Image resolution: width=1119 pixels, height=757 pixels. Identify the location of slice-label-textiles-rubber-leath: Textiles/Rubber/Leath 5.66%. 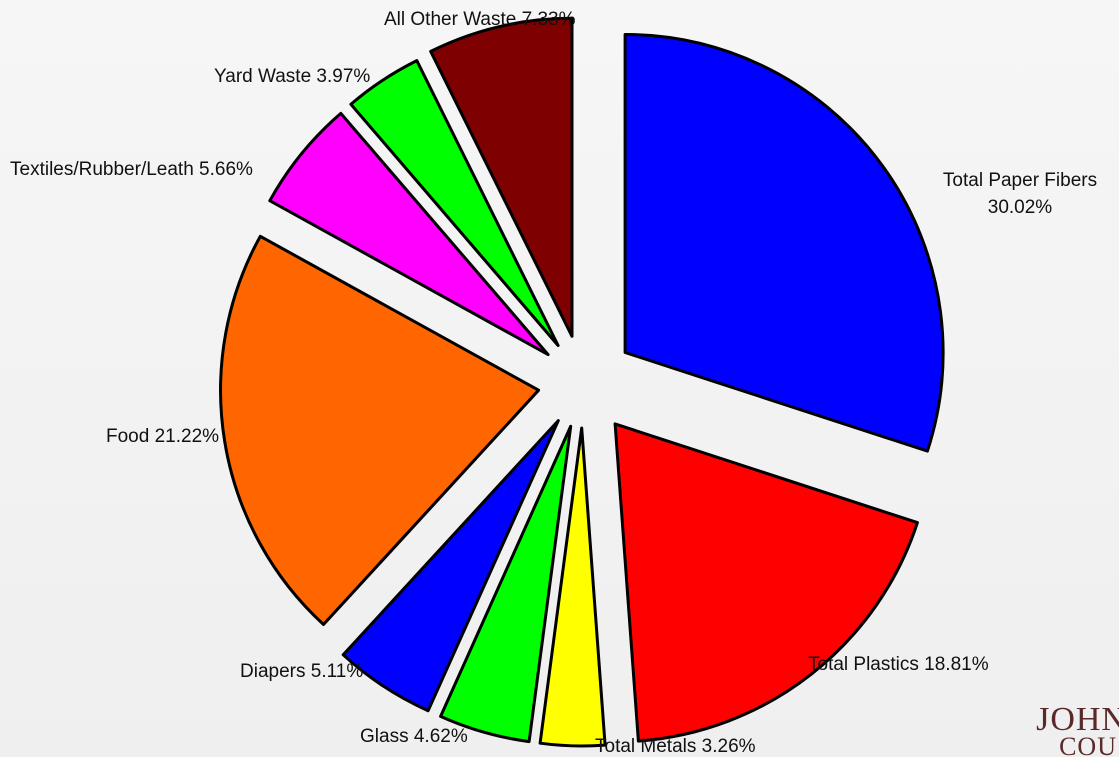
(131, 169).